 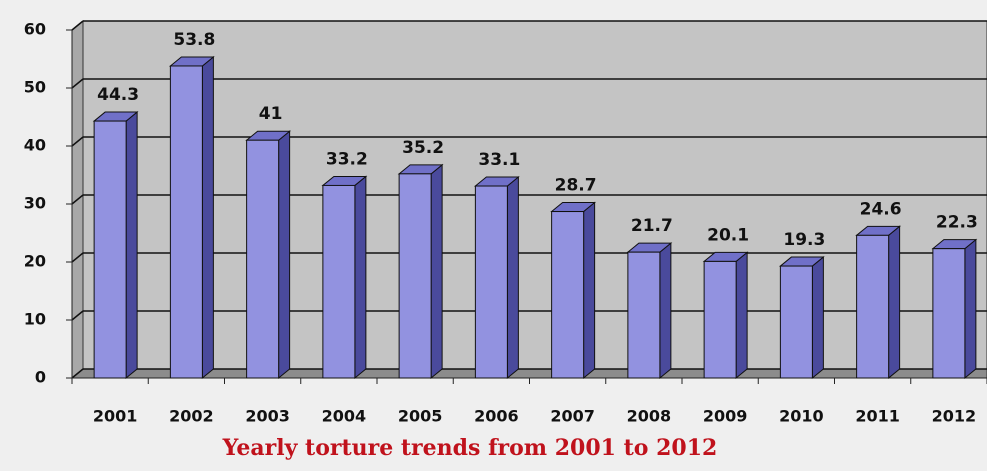 I want to click on x-tick-label: 2004, so click(x=344, y=416).